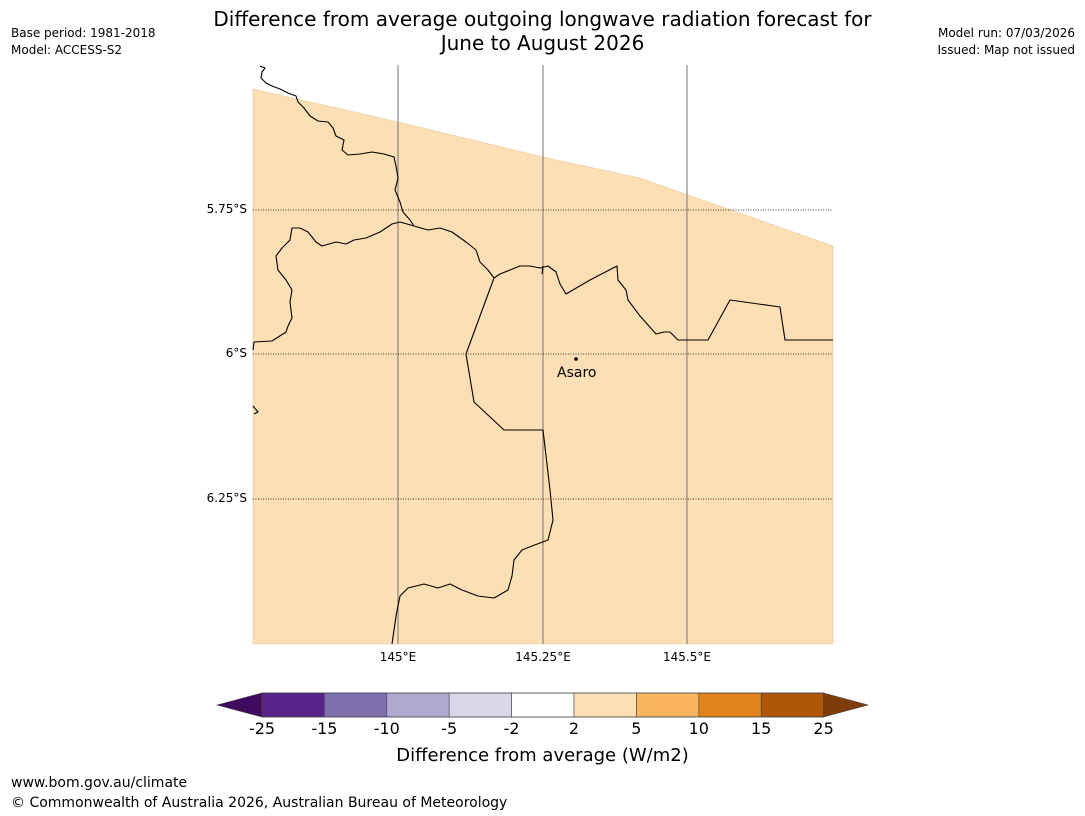  I want to click on model-text: Model: ACCESS-S2, so click(67, 50).